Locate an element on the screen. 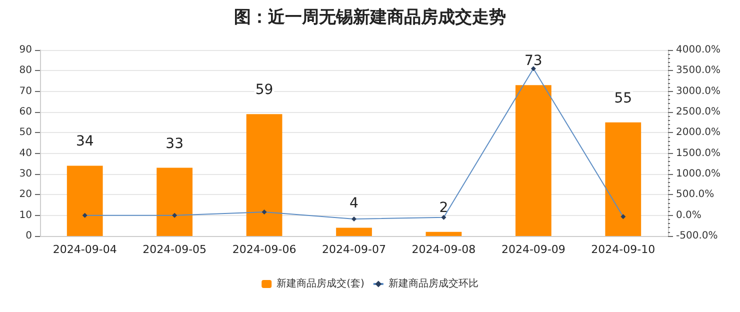 The height and width of the screenshot is (312, 740). y2-tick-label: 1500.0% is located at coordinates (698, 153).